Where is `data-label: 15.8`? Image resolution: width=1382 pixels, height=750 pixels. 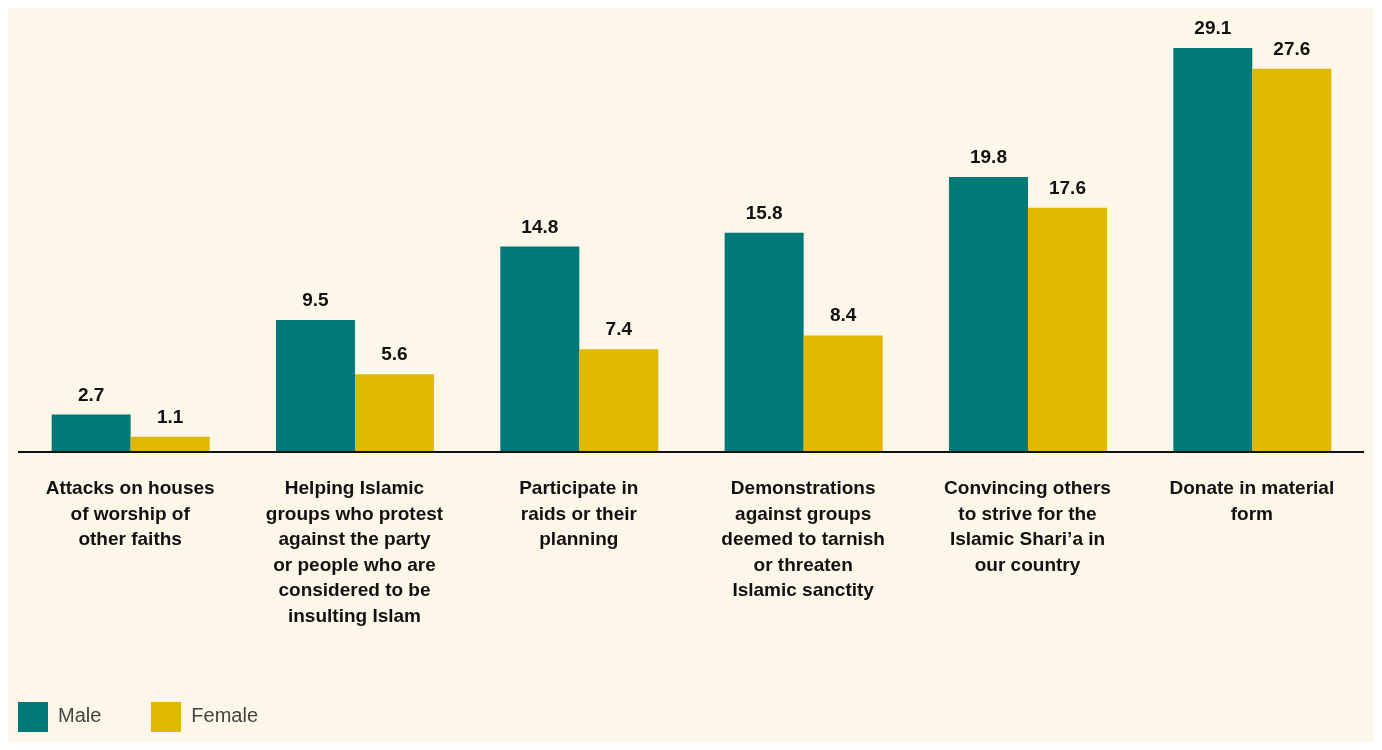
data-label: 15.8 is located at coordinates (764, 212).